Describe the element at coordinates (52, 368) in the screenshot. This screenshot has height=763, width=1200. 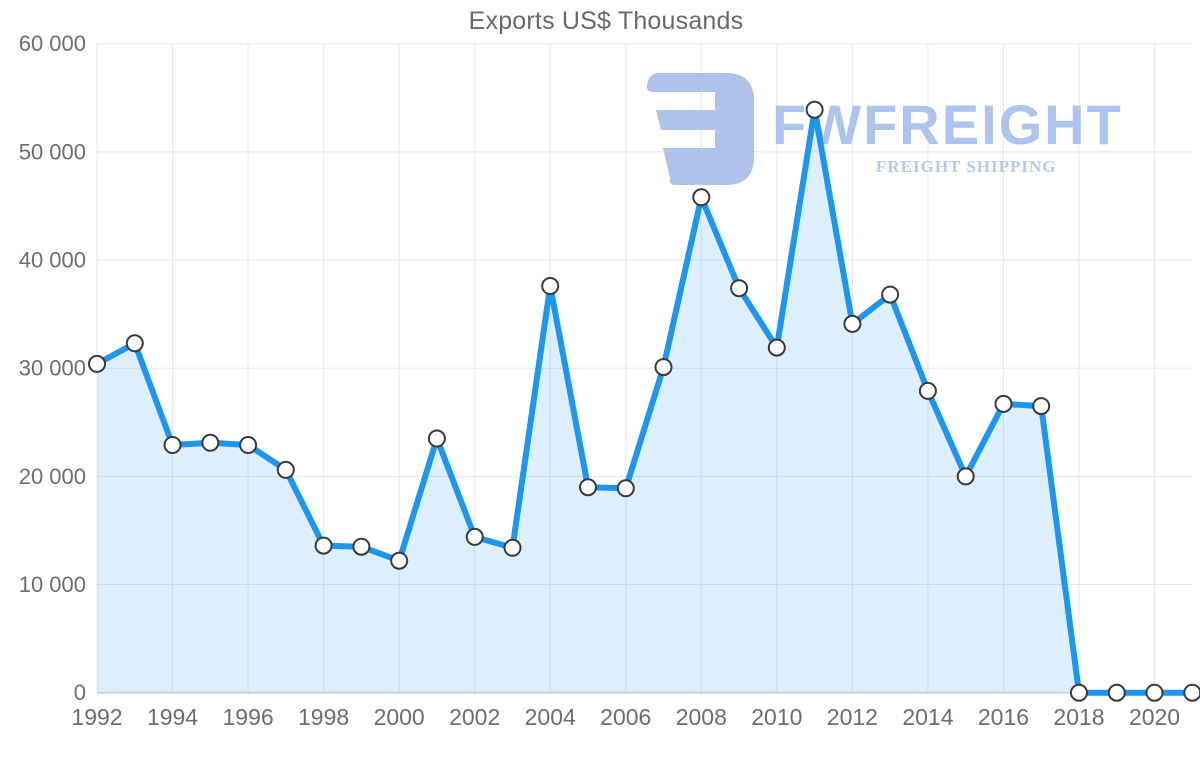
I see `y-tick-label: 30 000` at that location.